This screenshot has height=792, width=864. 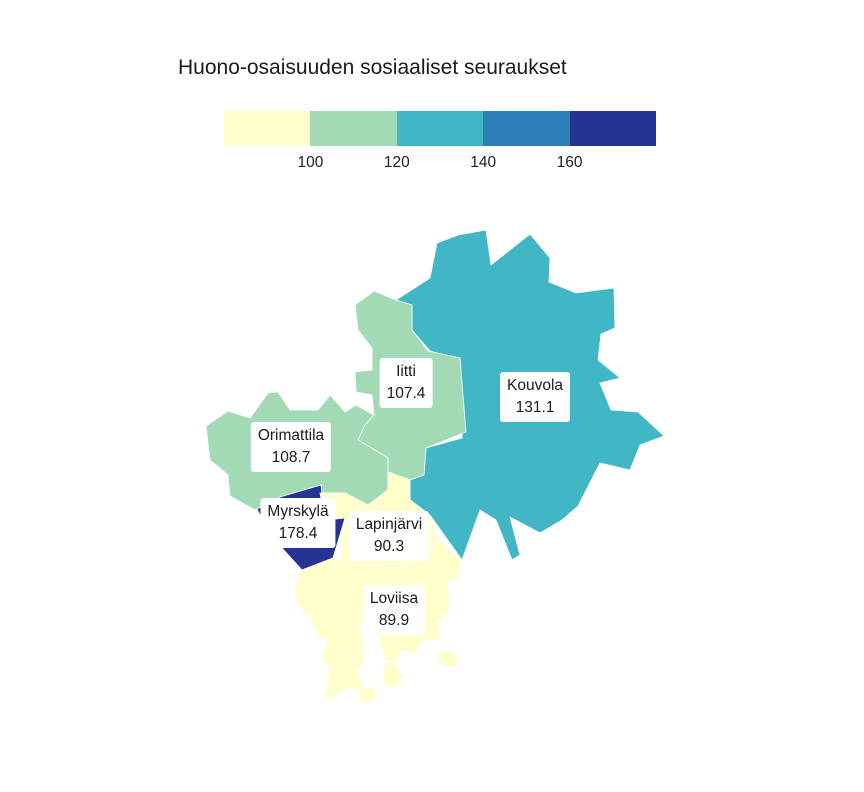 I want to click on legend-ticks: 100 120 140 160, so click(x=440, y=164).